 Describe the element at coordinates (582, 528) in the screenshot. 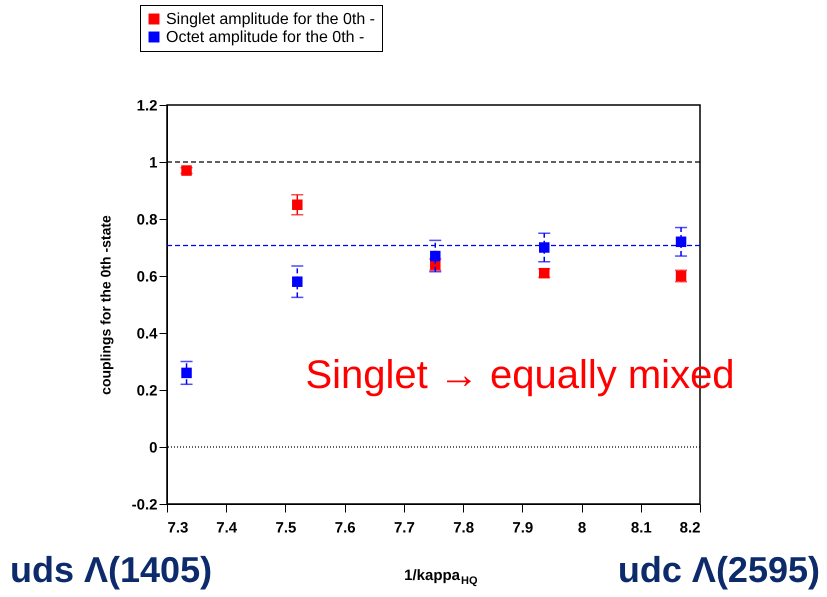

I see `x-tick-label: 8` at that location.